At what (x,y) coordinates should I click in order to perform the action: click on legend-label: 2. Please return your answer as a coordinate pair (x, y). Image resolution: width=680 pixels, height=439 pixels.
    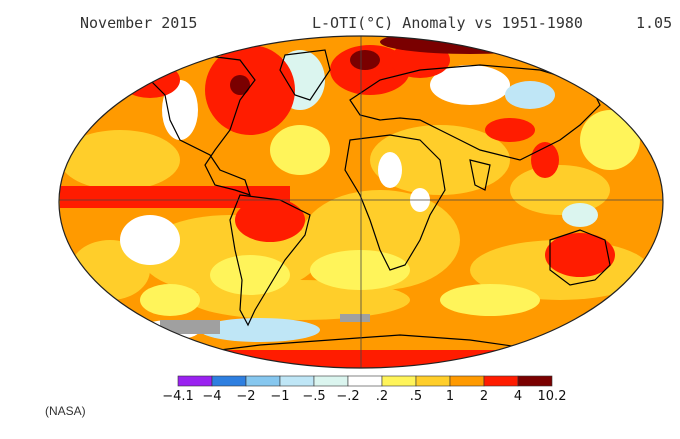
    Looking at the image, I should click on (484, 396).